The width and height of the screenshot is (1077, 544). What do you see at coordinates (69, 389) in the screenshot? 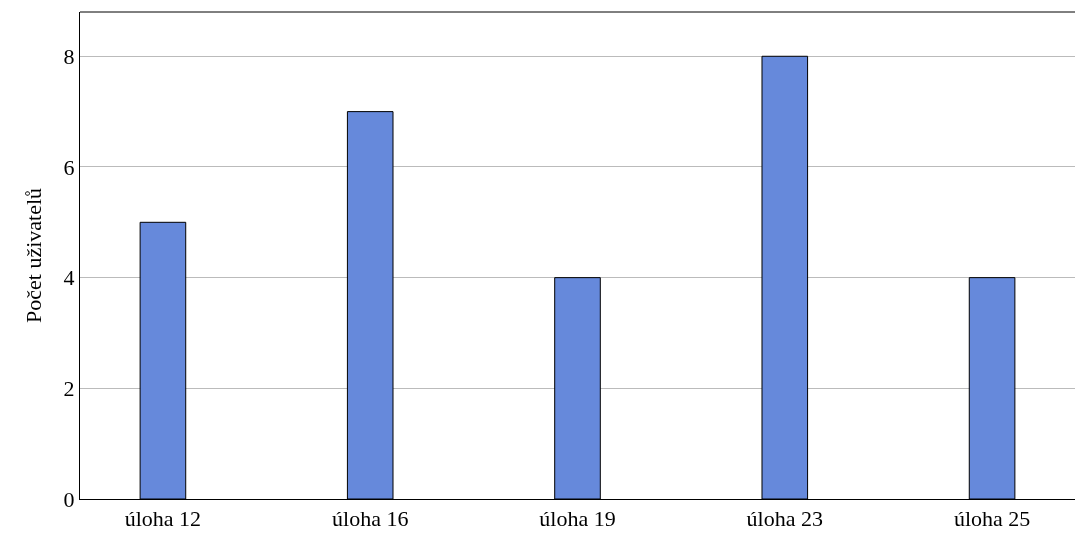
I see `y-tick-label: 2` at bounding box center [69, 389].